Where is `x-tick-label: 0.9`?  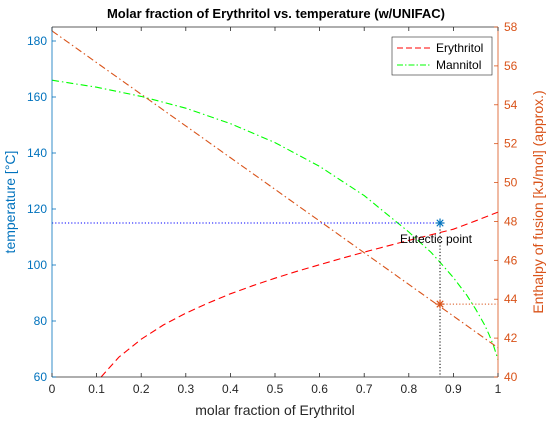
x-tick-label: 0.9 is located at coordinates (453, 389).